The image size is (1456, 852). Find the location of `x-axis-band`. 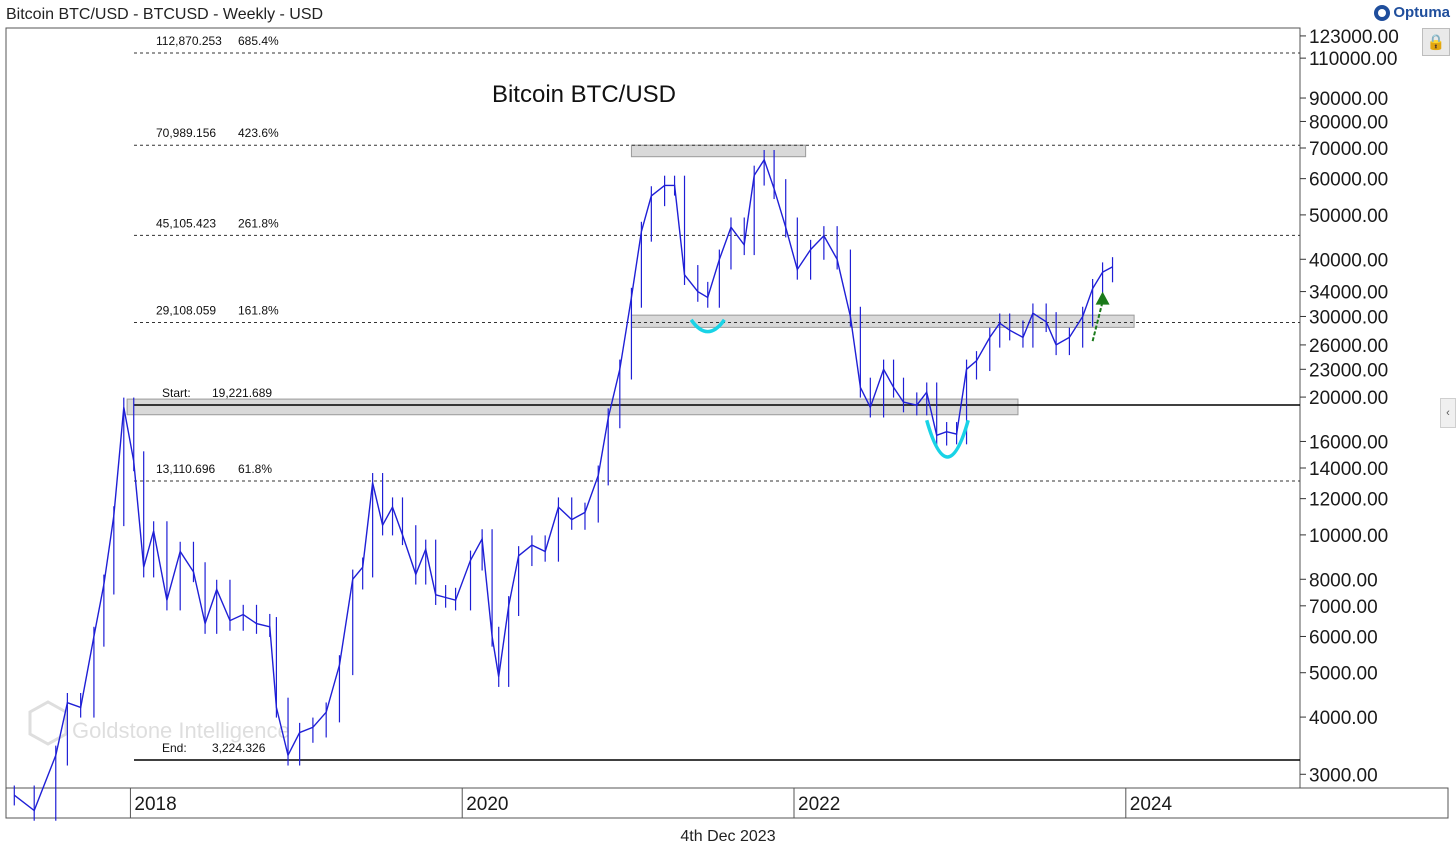

x-axis-band is located at coordinates (727, 803).